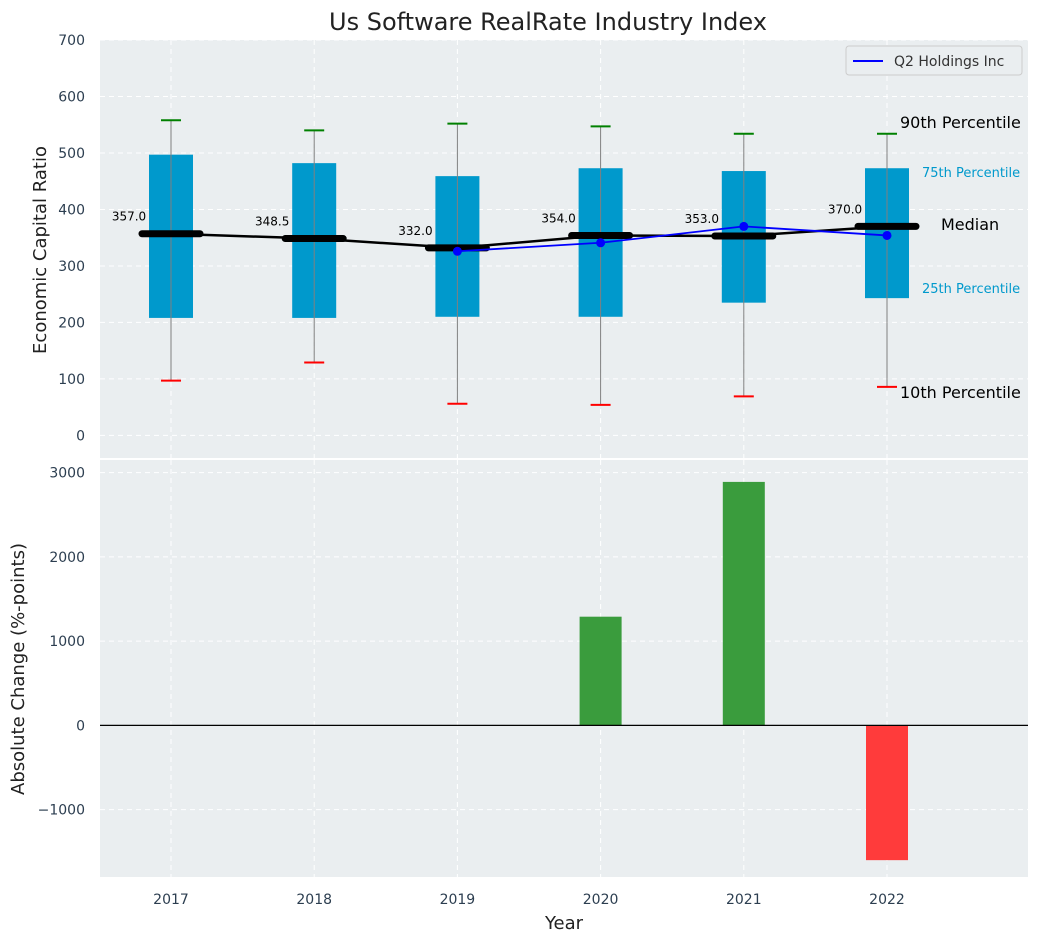 This screenshot has width=1039, height=946. I want to click on bottom-y-axis: −1000 0 1000 2000 3000, so click(61, 642).